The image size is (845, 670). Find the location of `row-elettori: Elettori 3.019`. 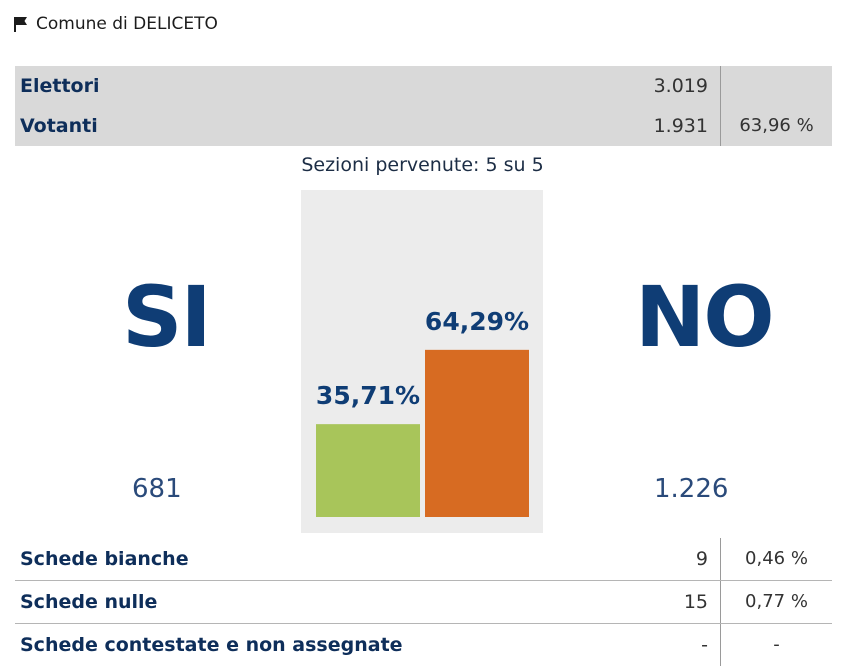

row-elettori: Elettori 3.019 is located at coordinates (423, 86).